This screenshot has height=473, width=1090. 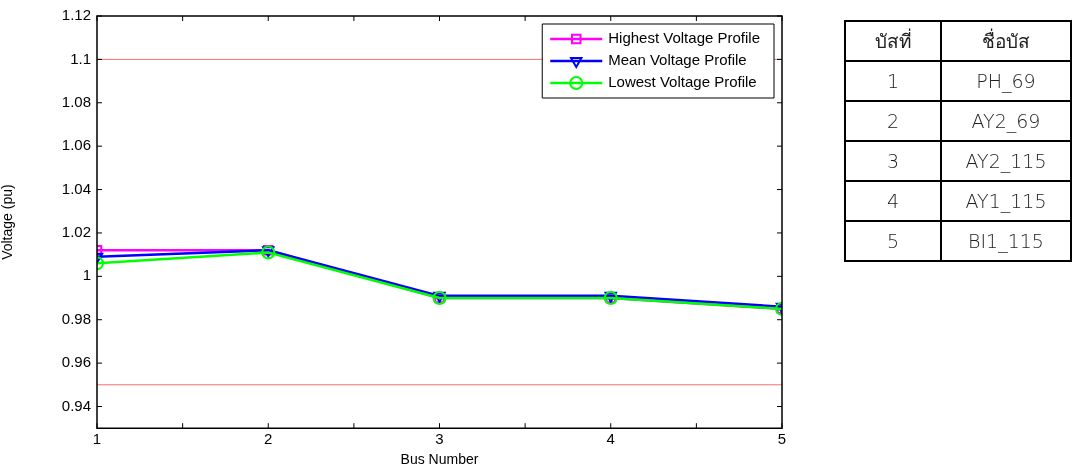 I want to click on text: ชื่อบัส, so click(x=1006, y=41).